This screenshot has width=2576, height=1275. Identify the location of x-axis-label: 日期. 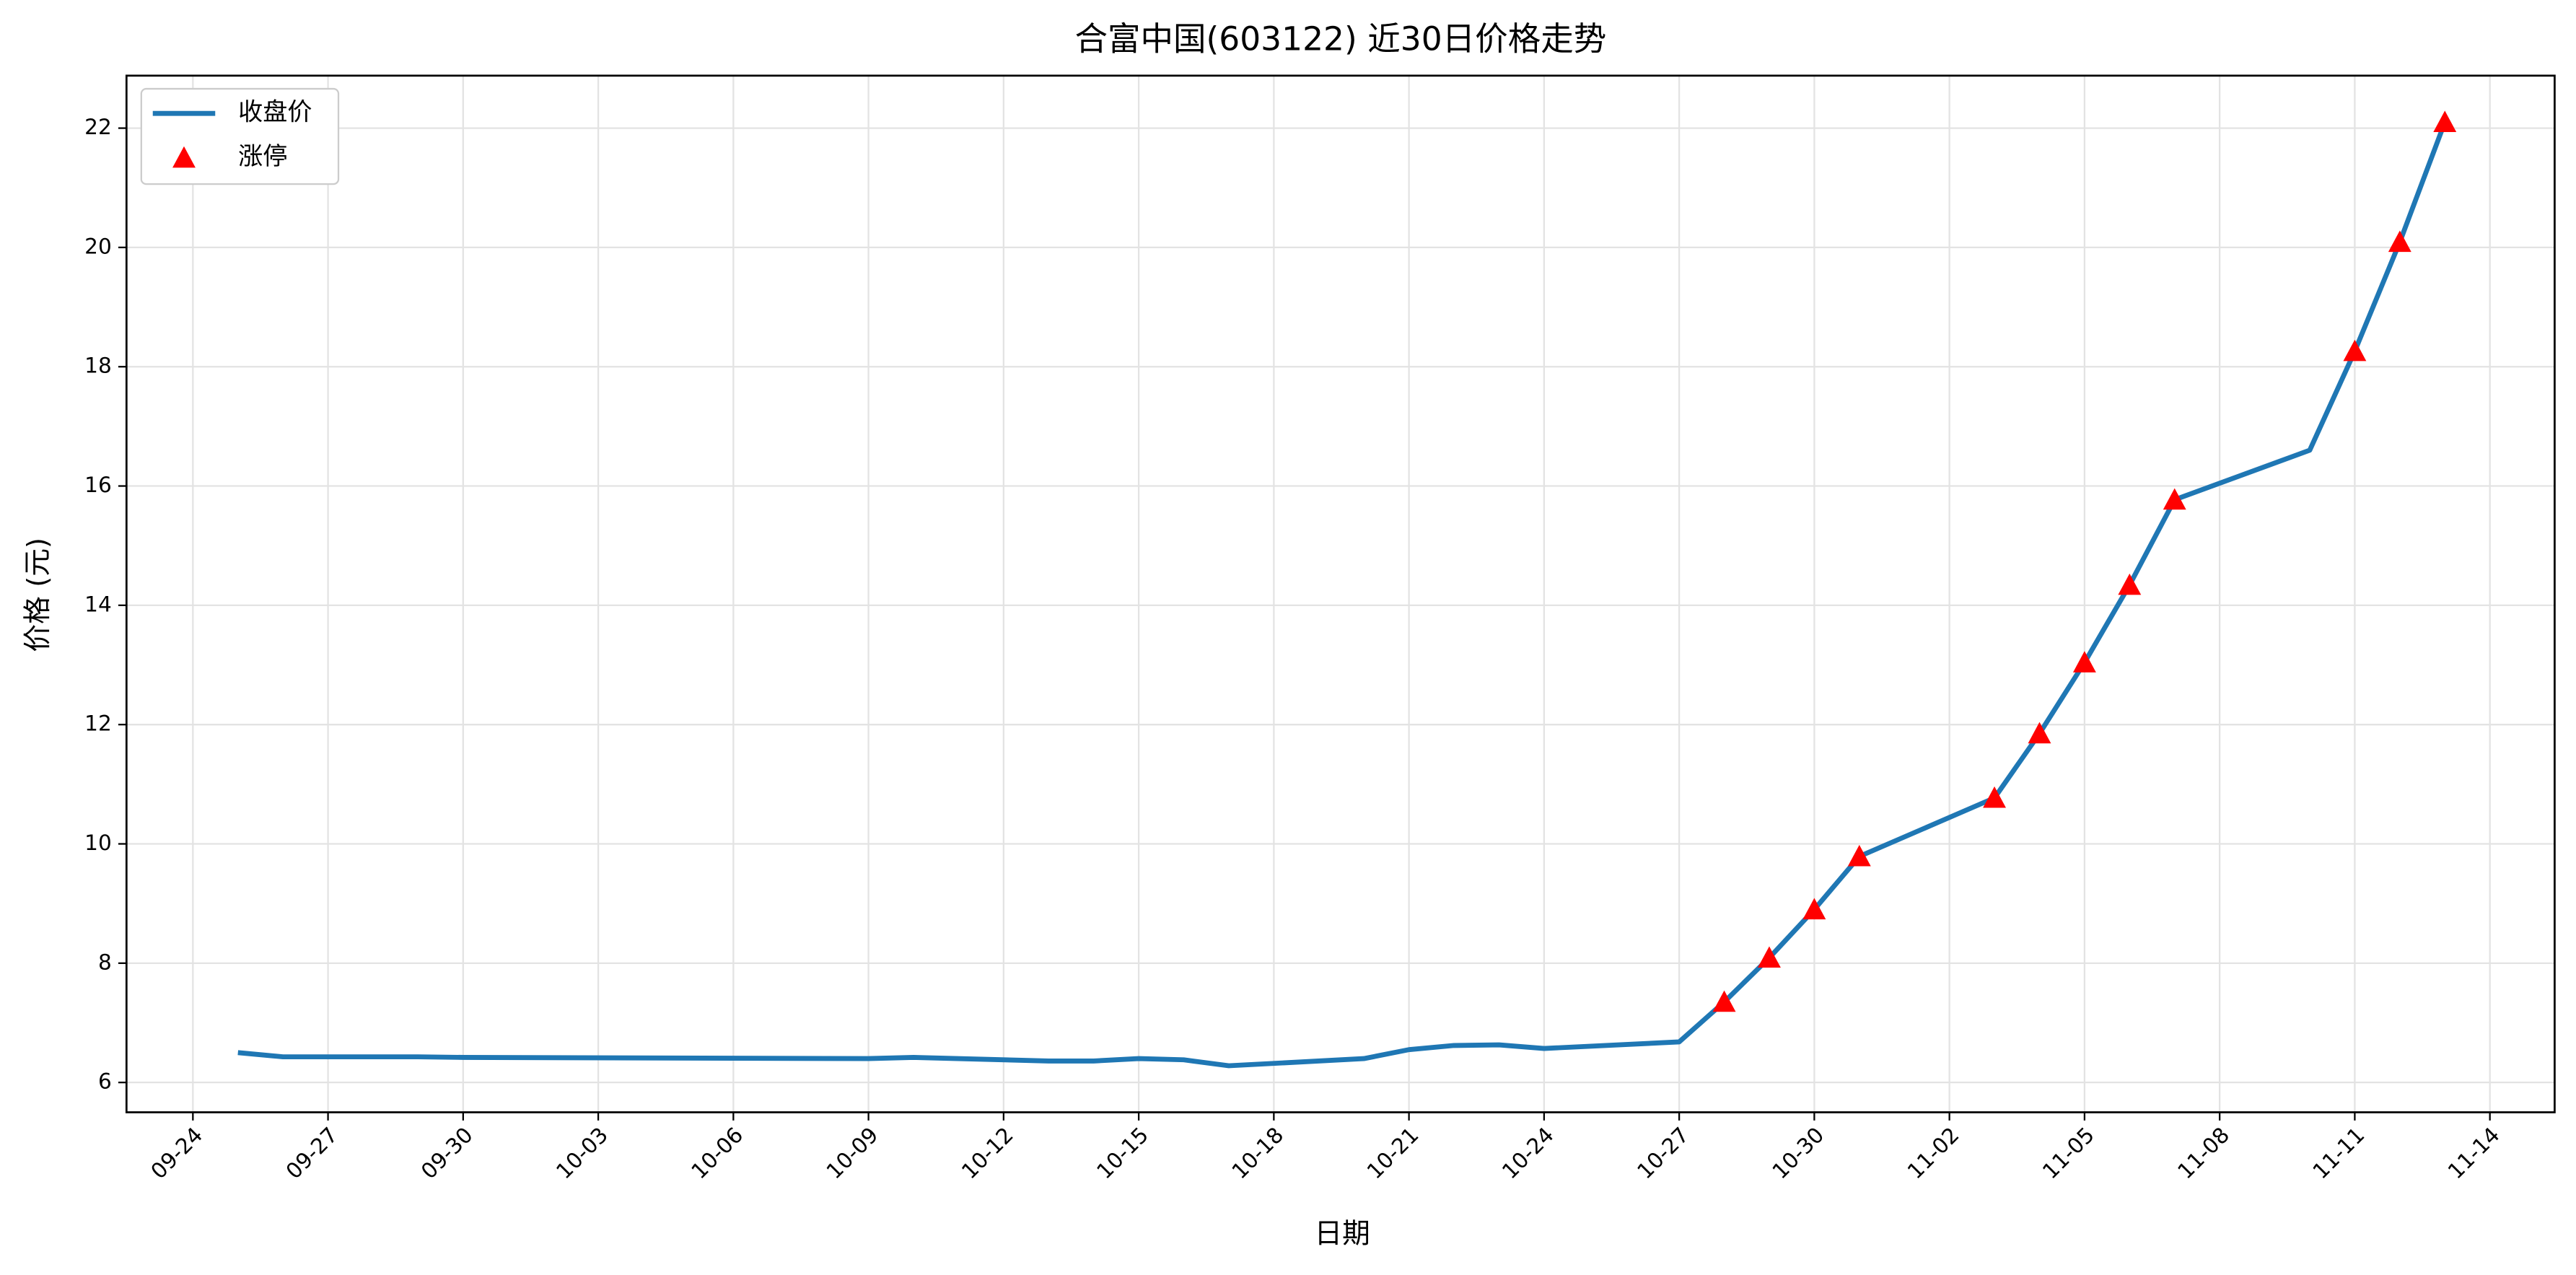
(1342, 1234).